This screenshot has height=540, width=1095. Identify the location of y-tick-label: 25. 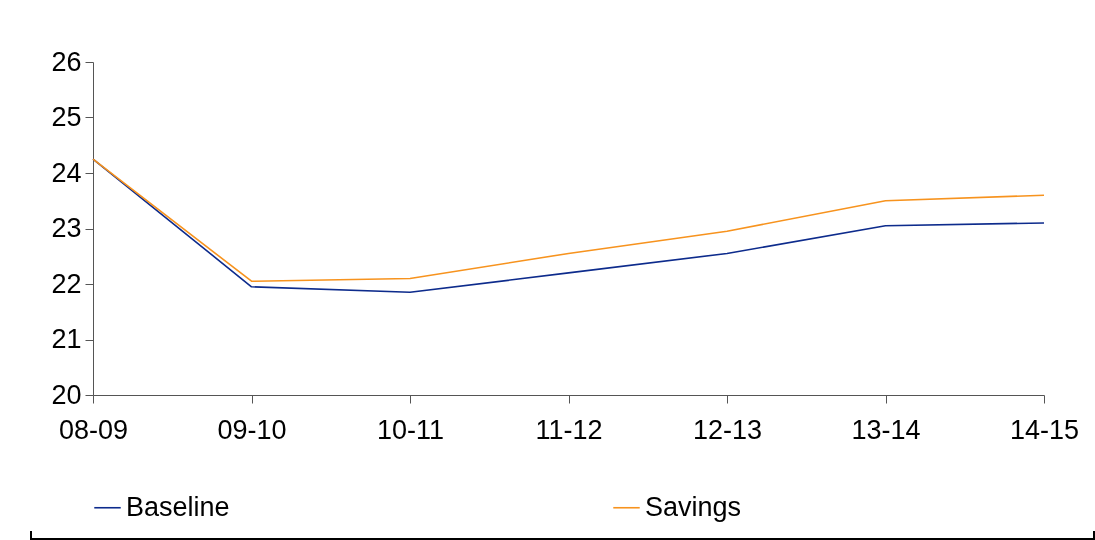
(66, 117).